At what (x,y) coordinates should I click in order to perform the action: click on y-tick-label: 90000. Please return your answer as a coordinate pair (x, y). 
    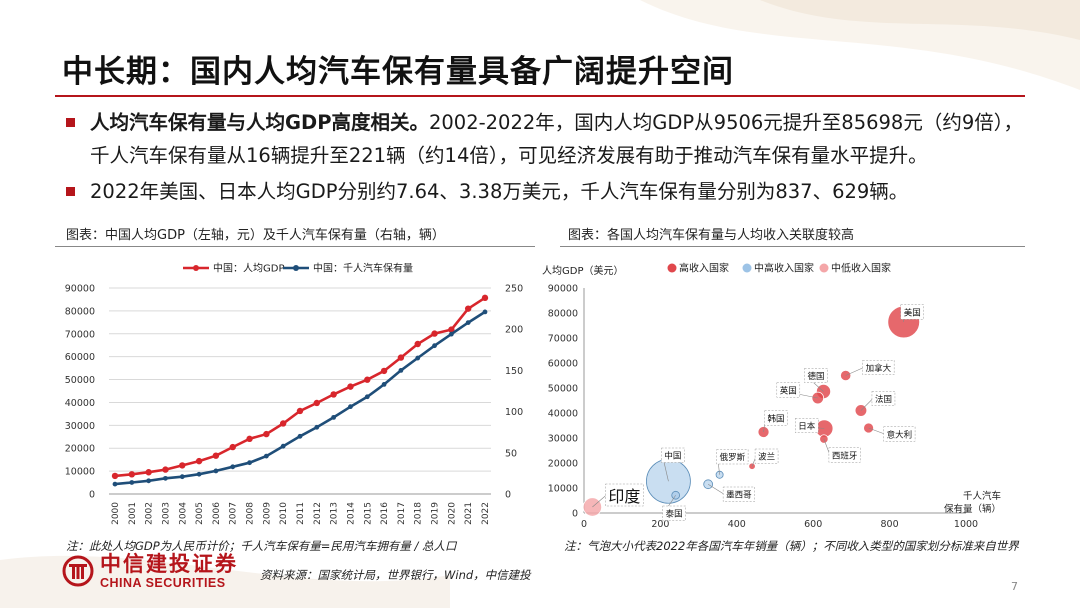
    Looking at the image, I should click on (563, 289).